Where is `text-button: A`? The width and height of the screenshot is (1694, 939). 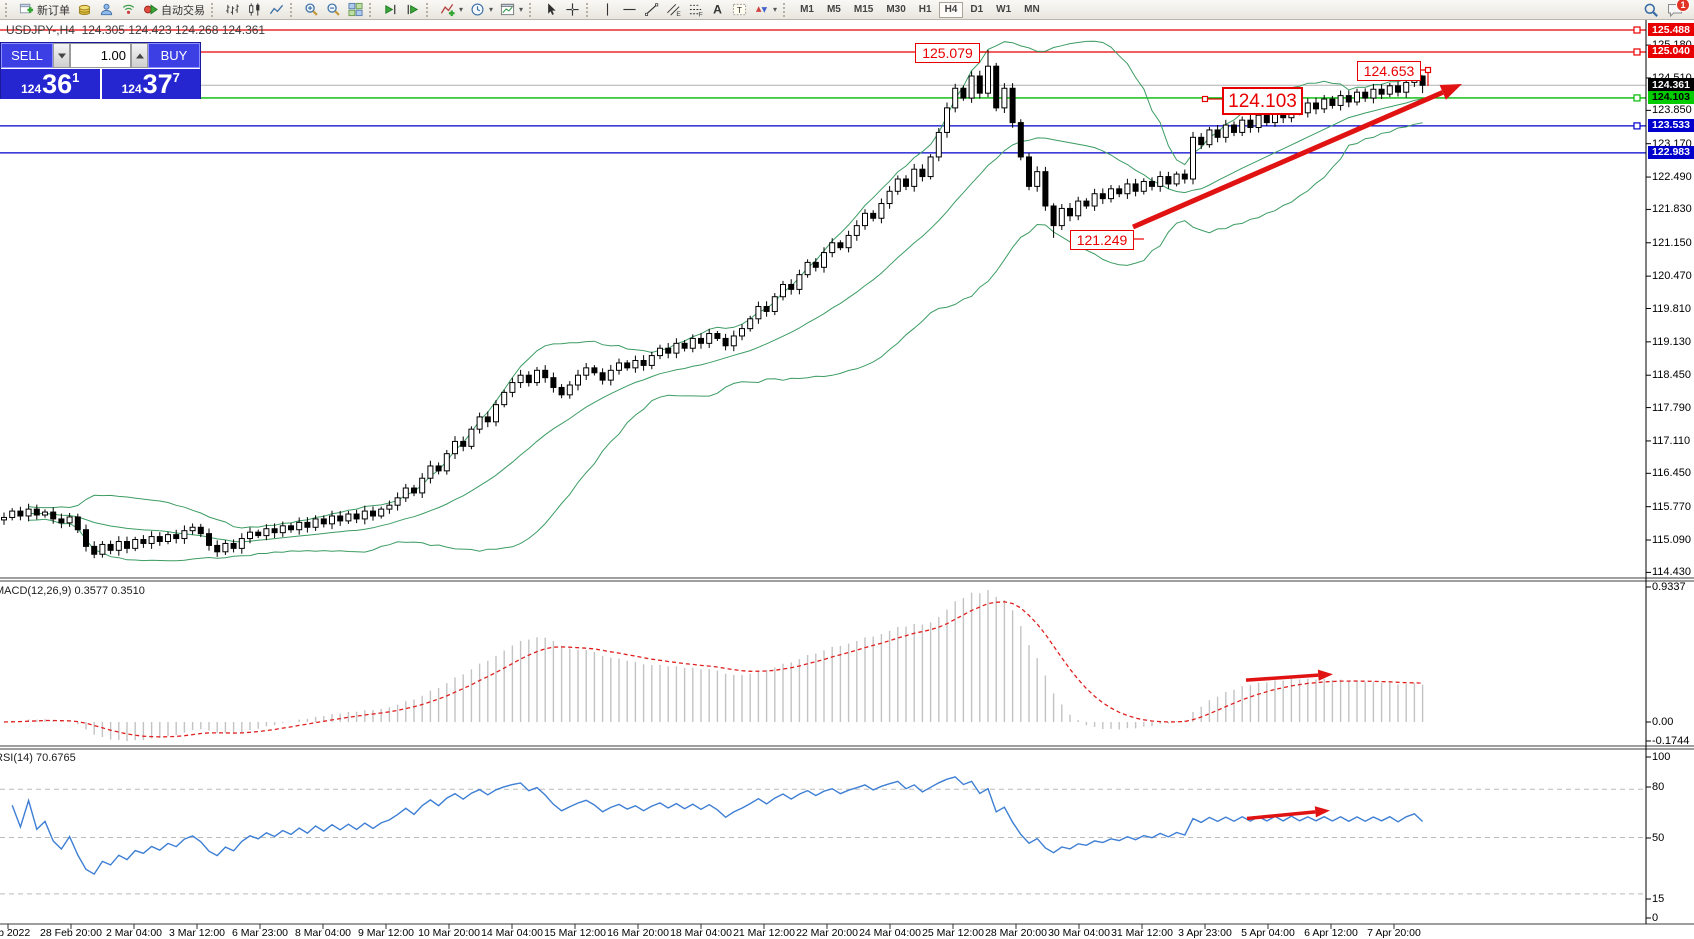
text-button: A is located at coordinates (717, 10).